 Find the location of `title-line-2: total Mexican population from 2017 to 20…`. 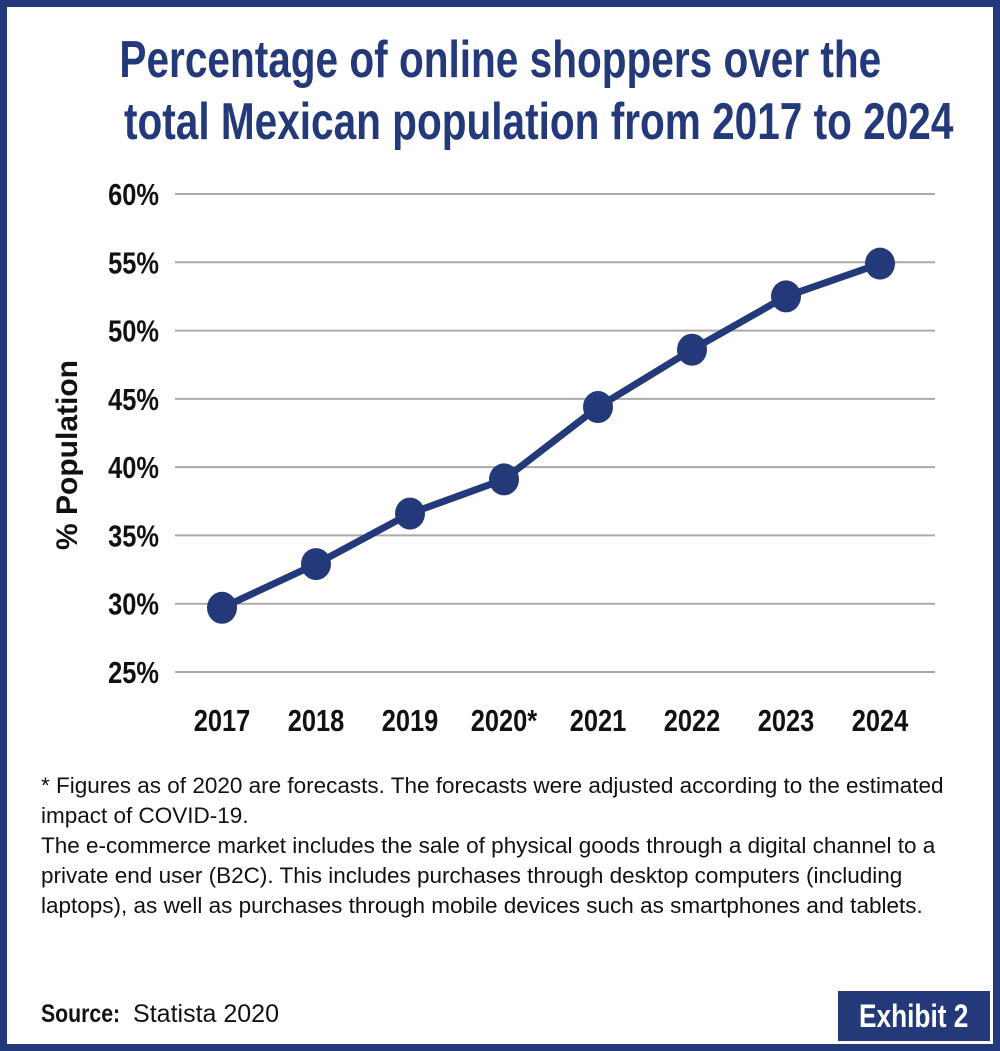

title-line-2: total Mexican population from 2017 to 20… is located at coordinates (538, 122).